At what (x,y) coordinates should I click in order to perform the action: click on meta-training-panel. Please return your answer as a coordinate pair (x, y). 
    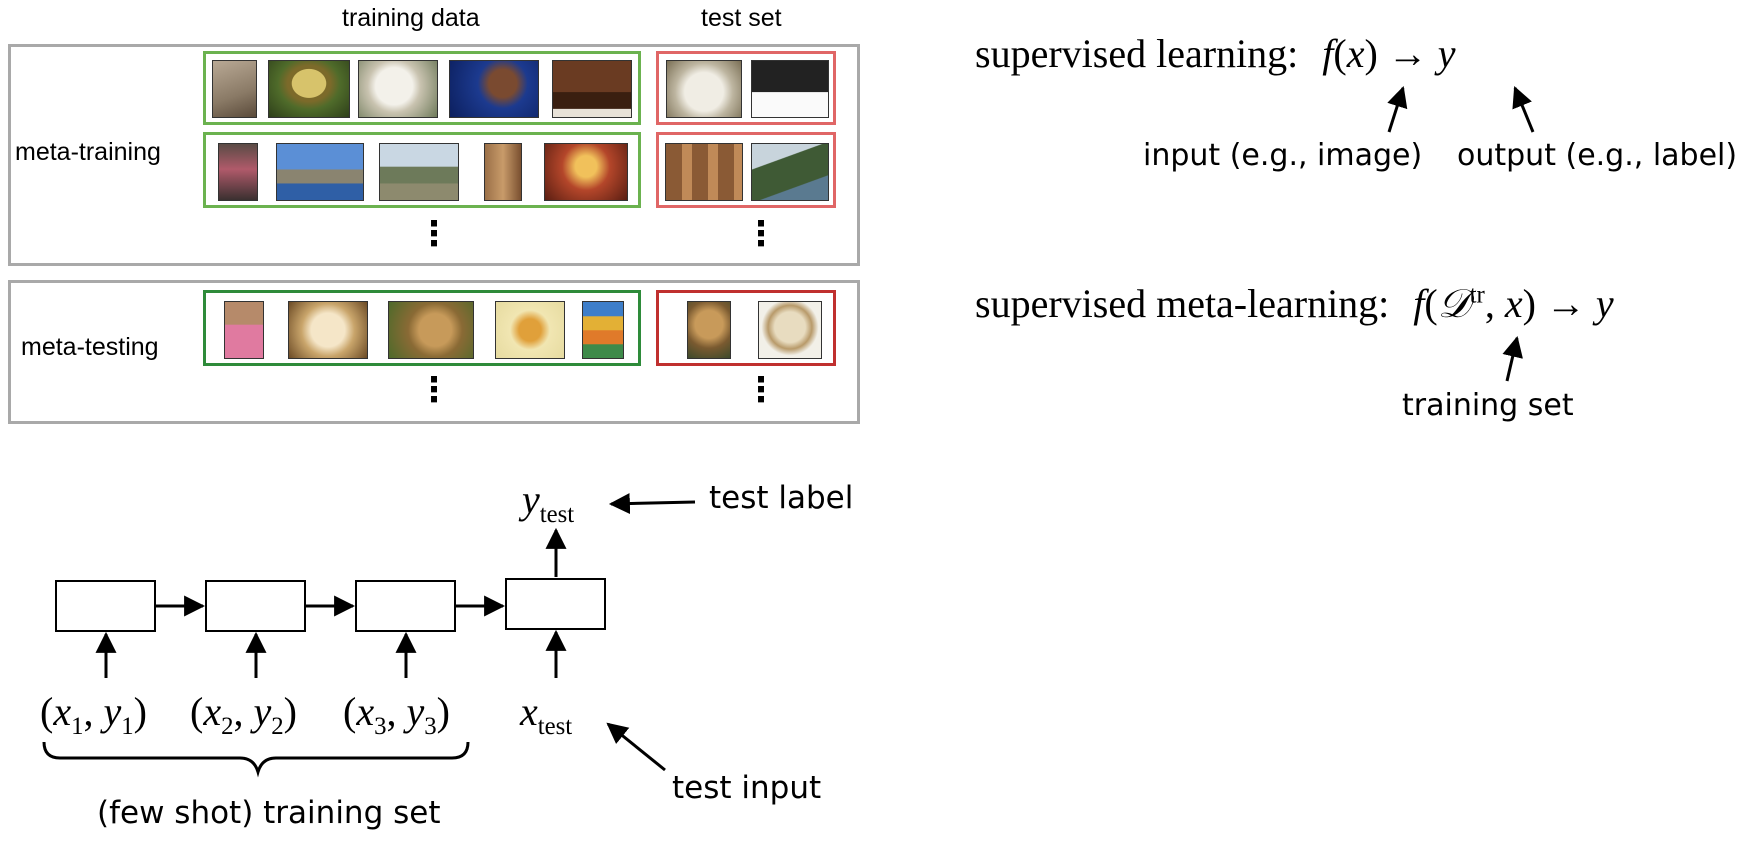
    Looking at the image, I should click on (434, 155).